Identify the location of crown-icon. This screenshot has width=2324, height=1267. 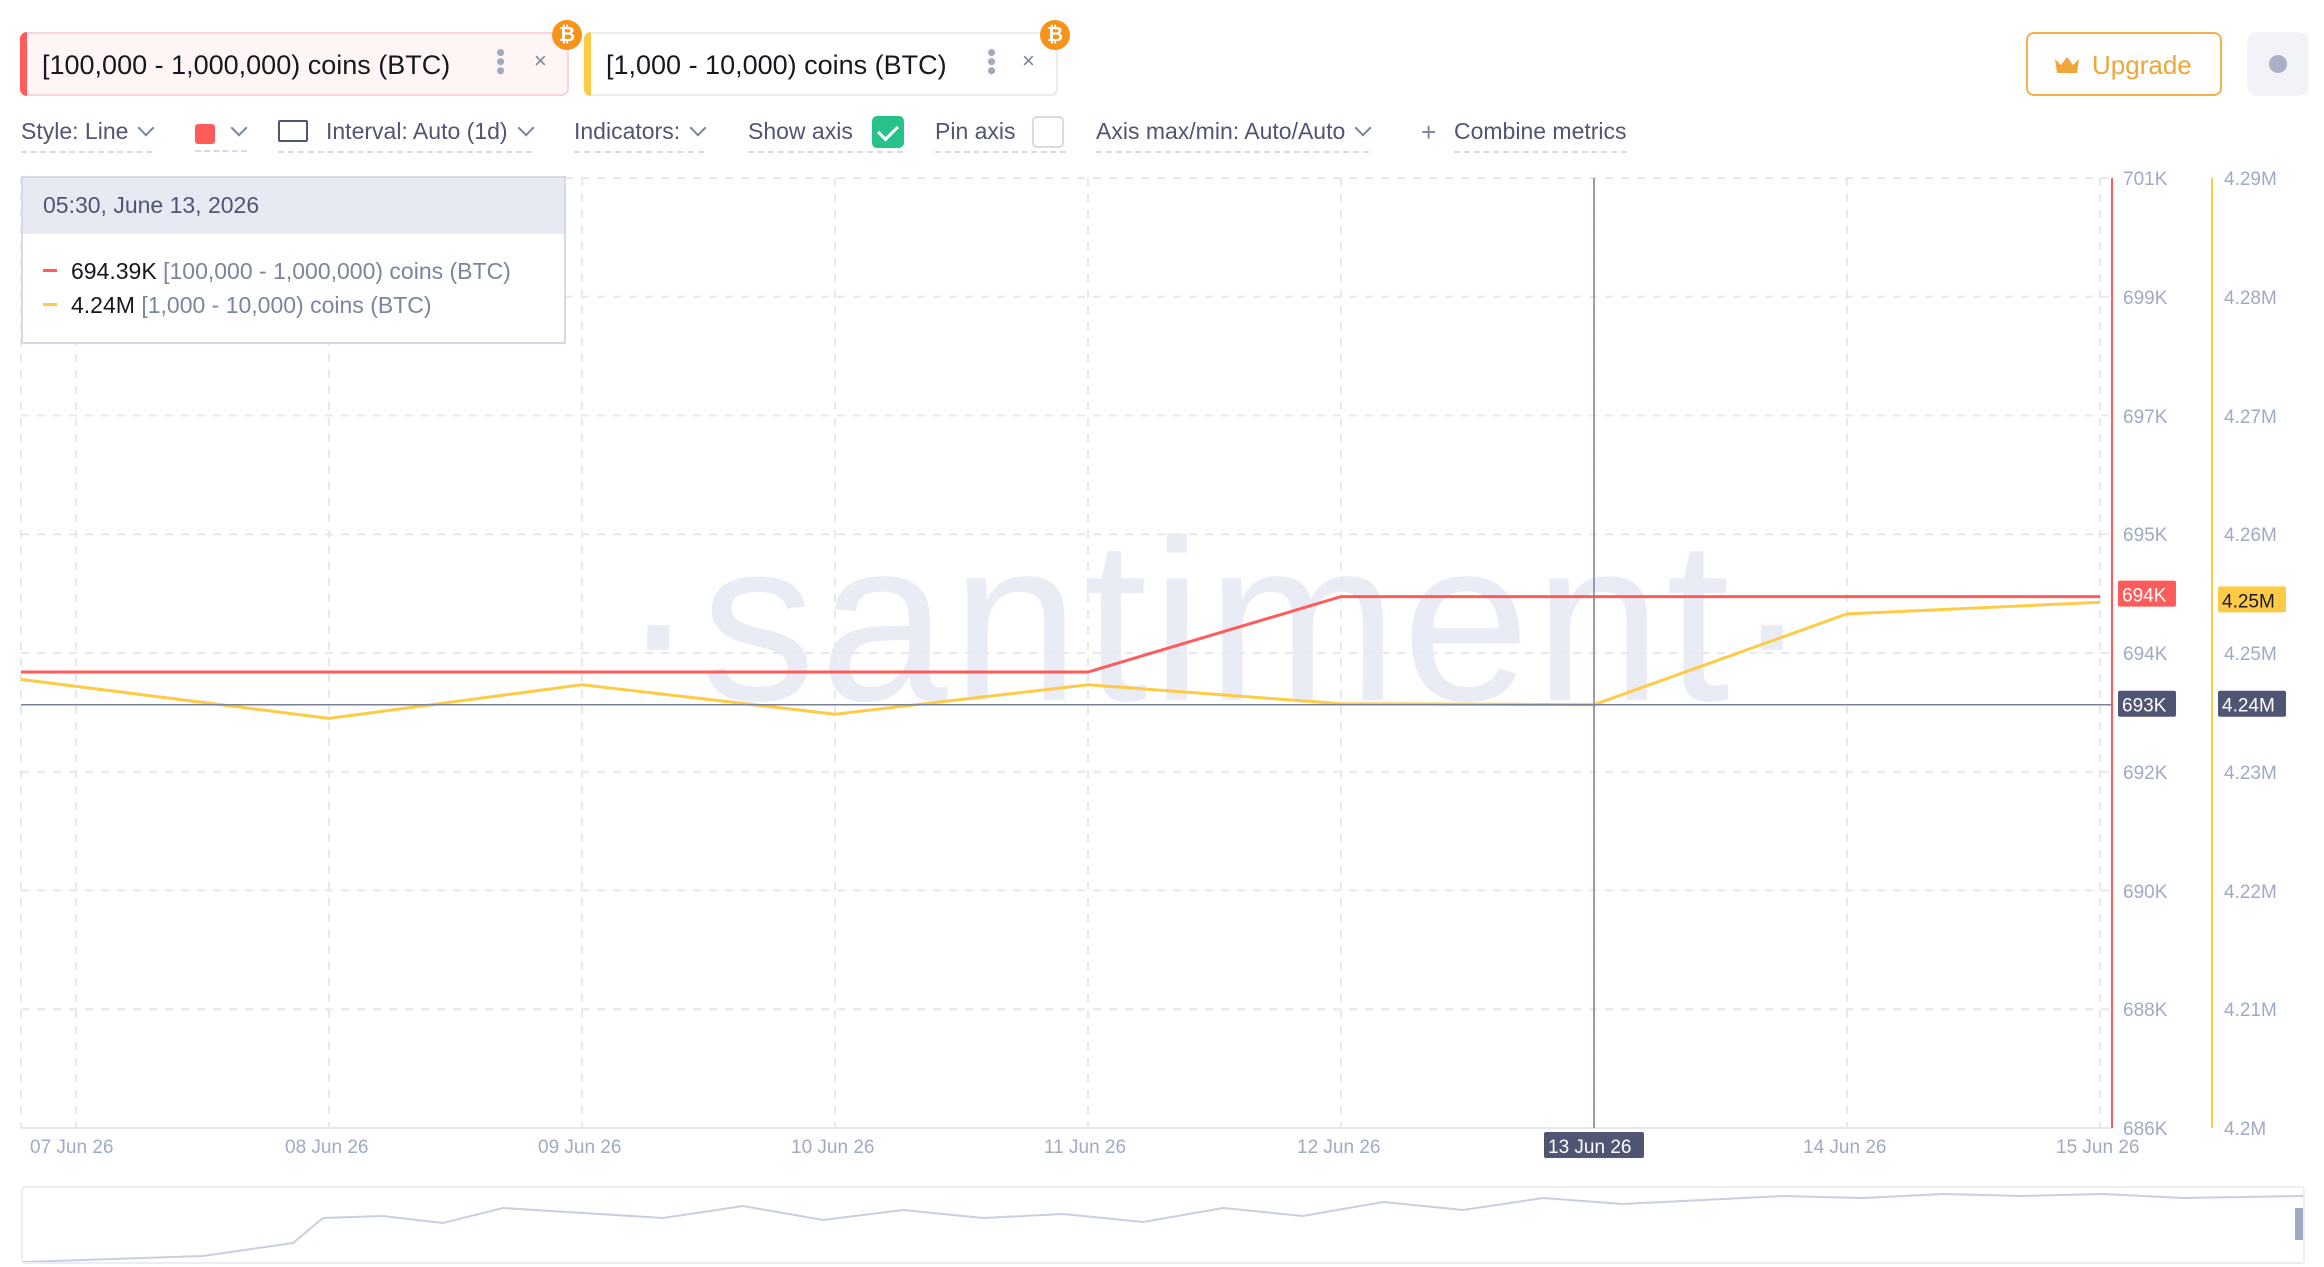
(2067, 65).